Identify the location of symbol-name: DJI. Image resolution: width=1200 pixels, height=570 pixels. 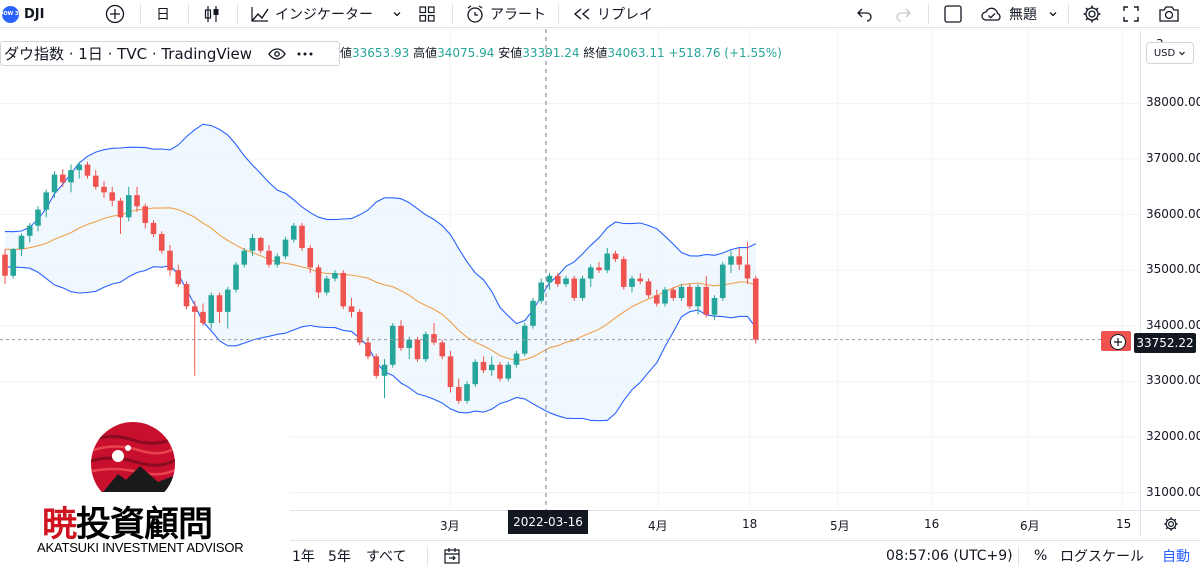
(34, 14).